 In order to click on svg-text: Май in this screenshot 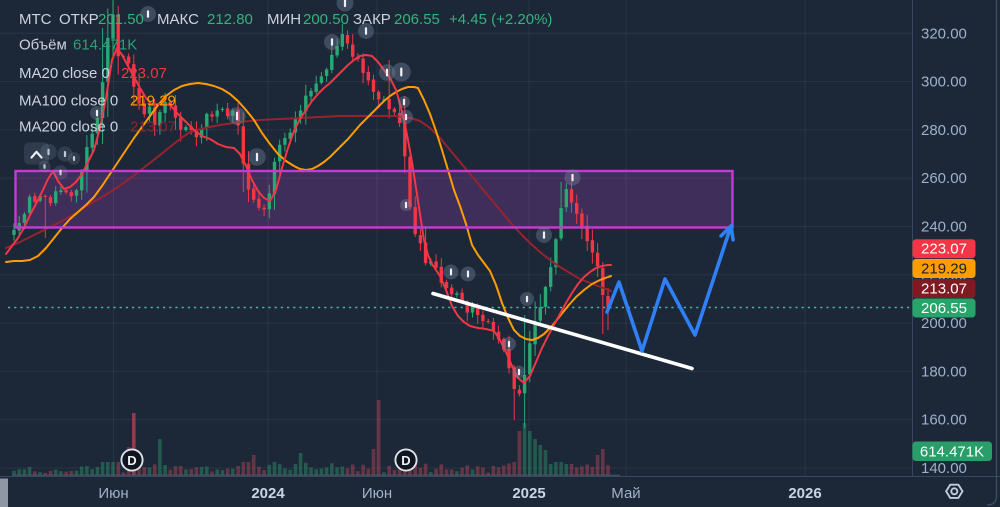, I will do `click(625, 493)`.